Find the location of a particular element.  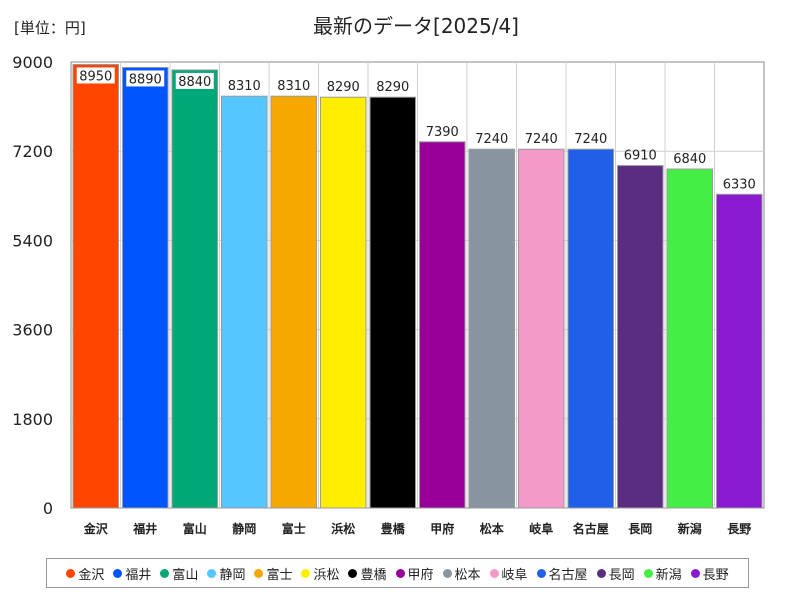

y-tick-label: 7200 is located at coordinates (32, 151).